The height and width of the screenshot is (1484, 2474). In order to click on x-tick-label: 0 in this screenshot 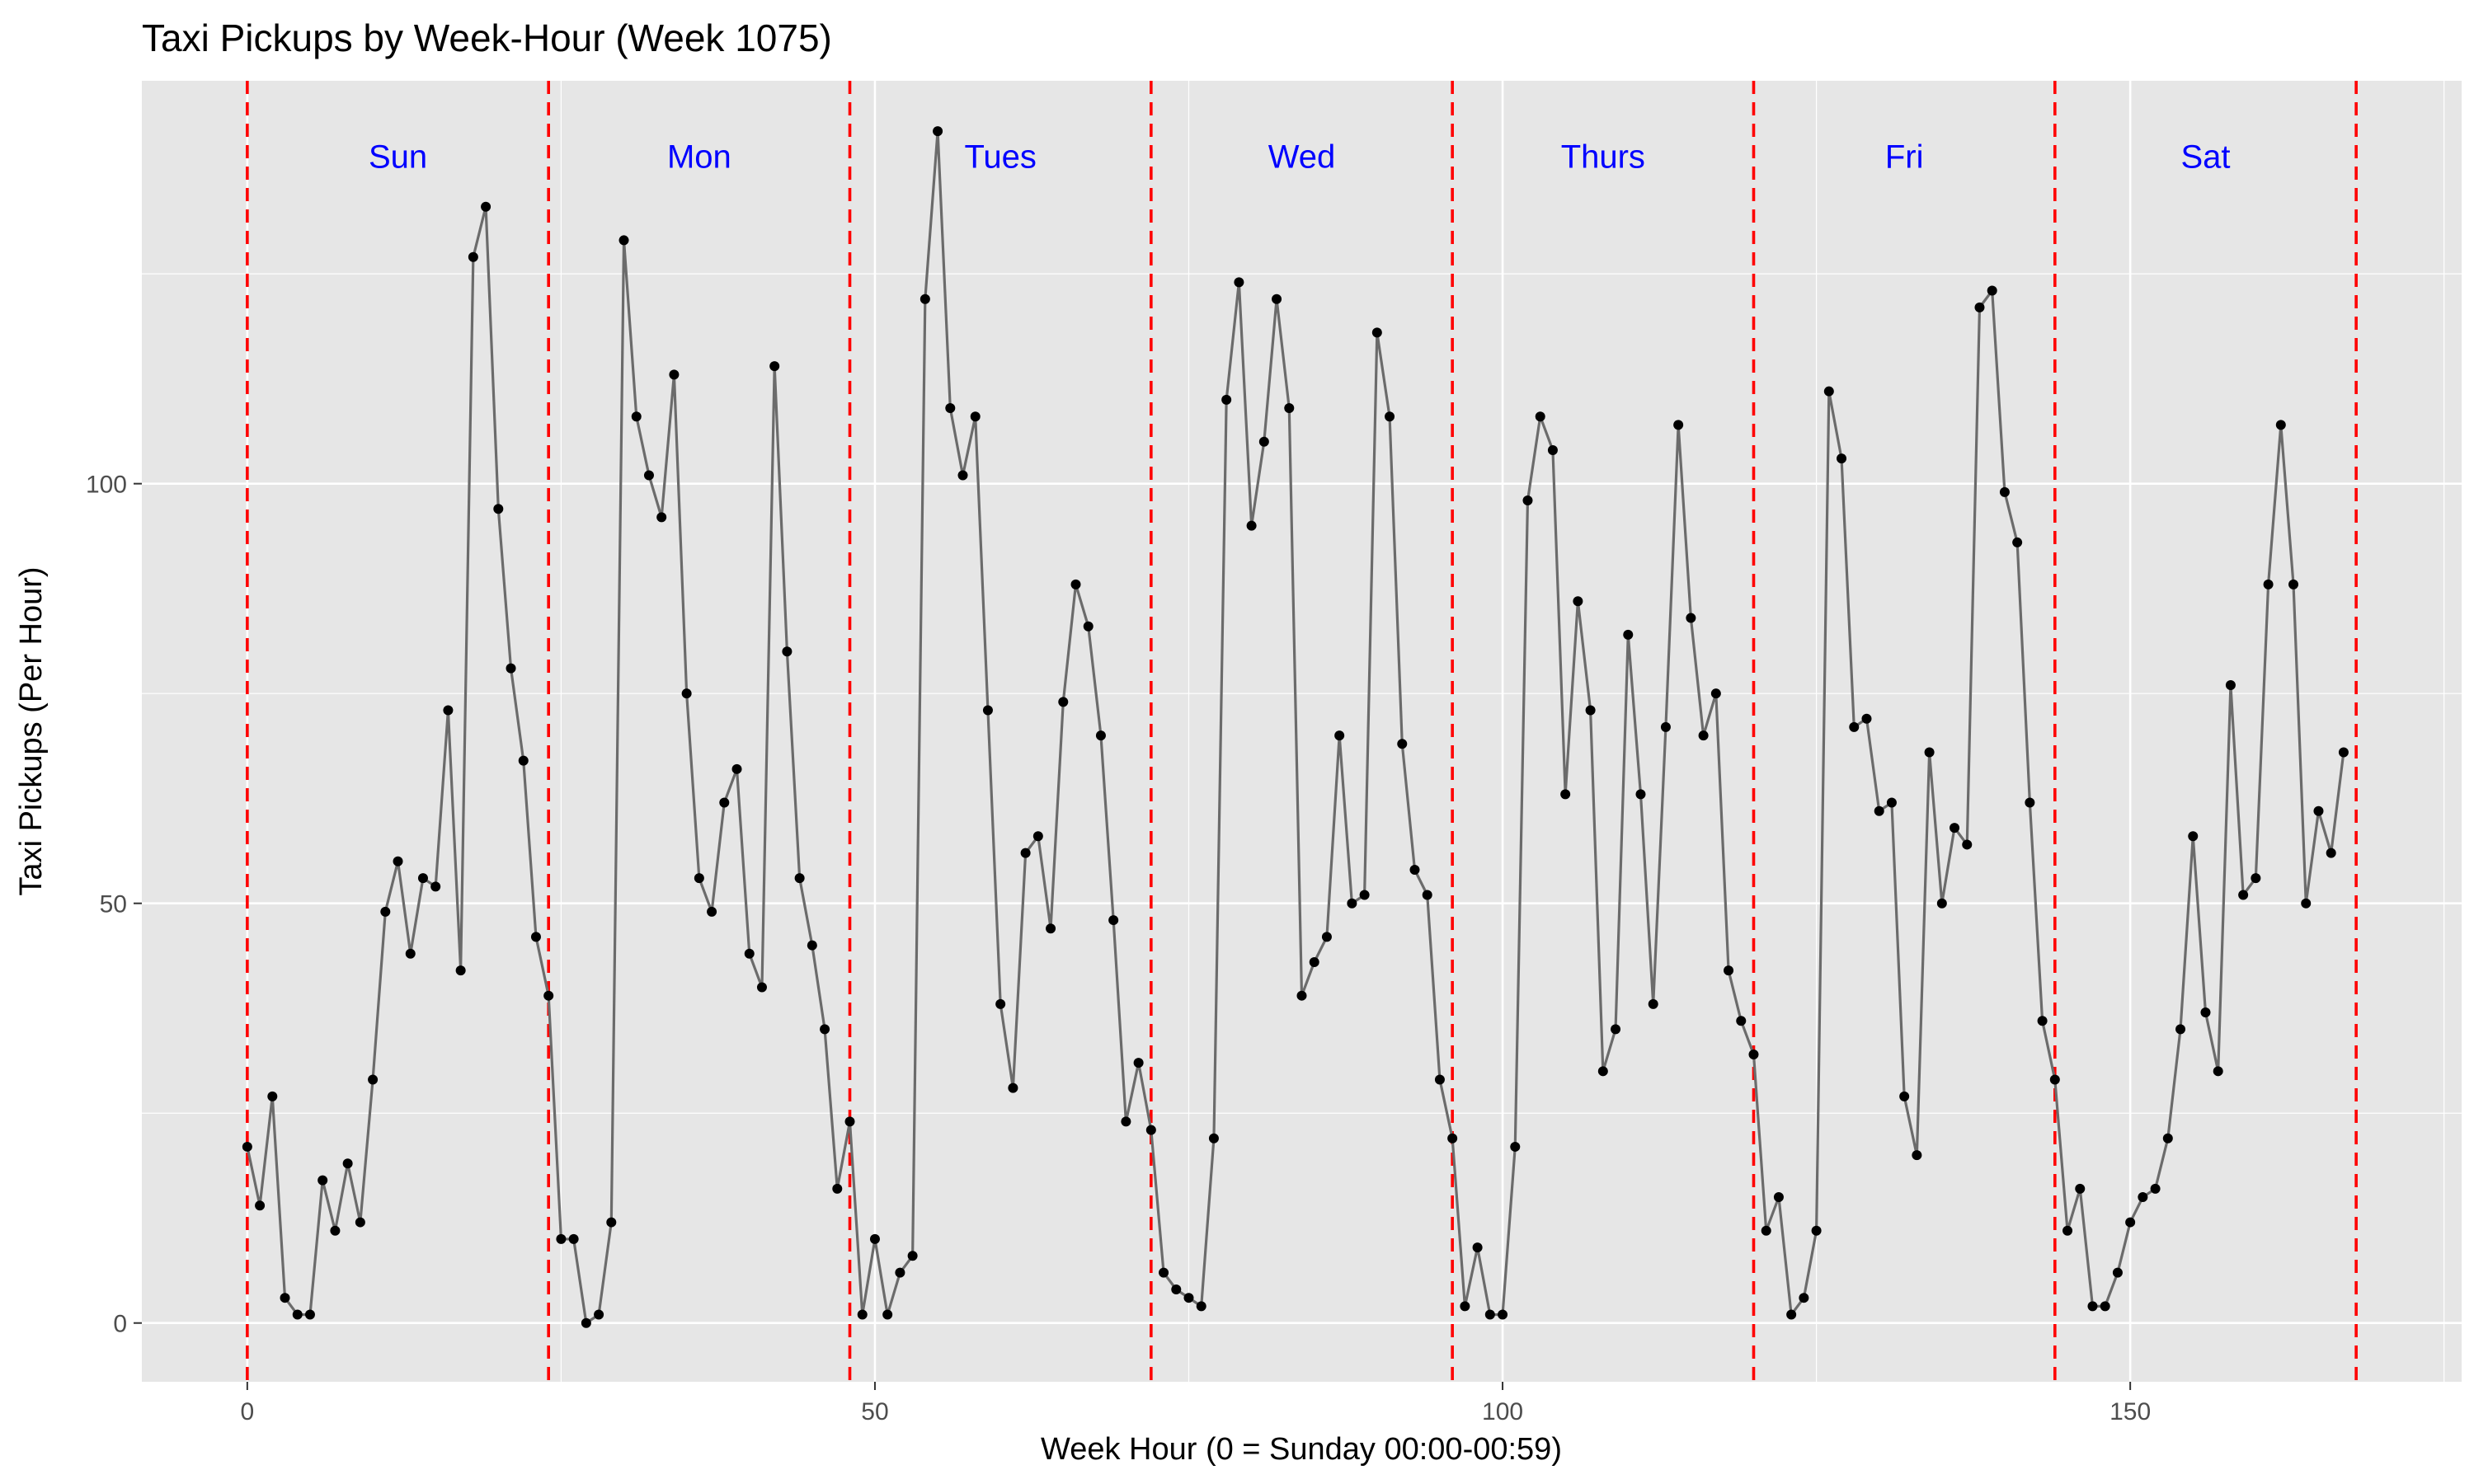, I will do `click(248, 1411)`.